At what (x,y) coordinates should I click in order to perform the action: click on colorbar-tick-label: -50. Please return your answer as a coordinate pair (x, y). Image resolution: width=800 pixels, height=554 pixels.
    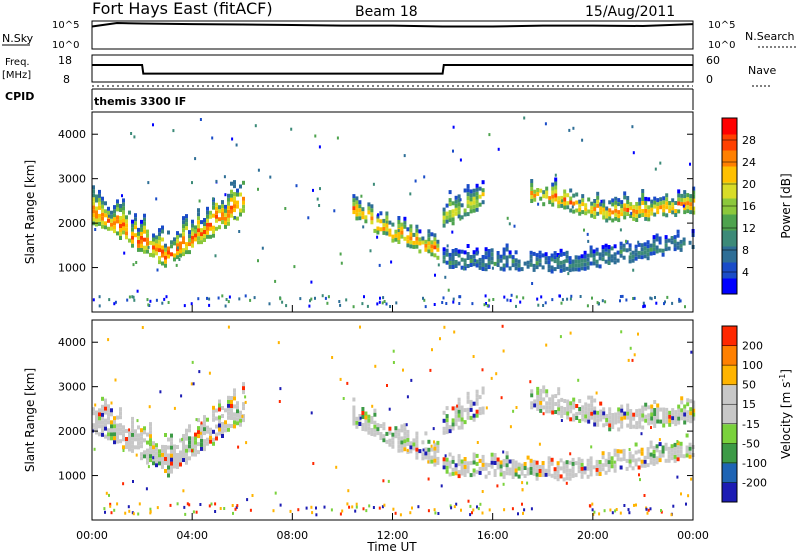
    Looking at the image, I should click on (751, 443).